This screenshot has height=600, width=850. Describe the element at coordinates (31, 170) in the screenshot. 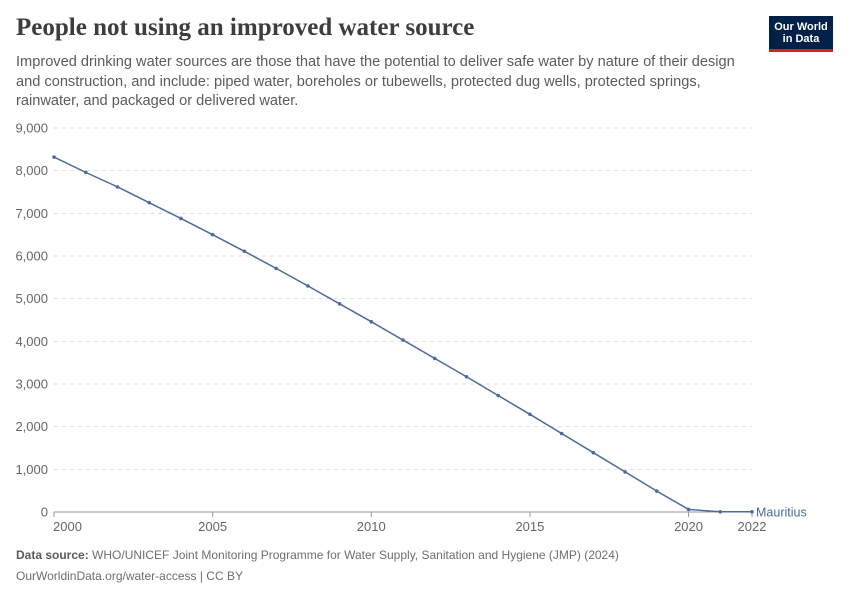

I see `y-tick-label: 8,000` at that location.